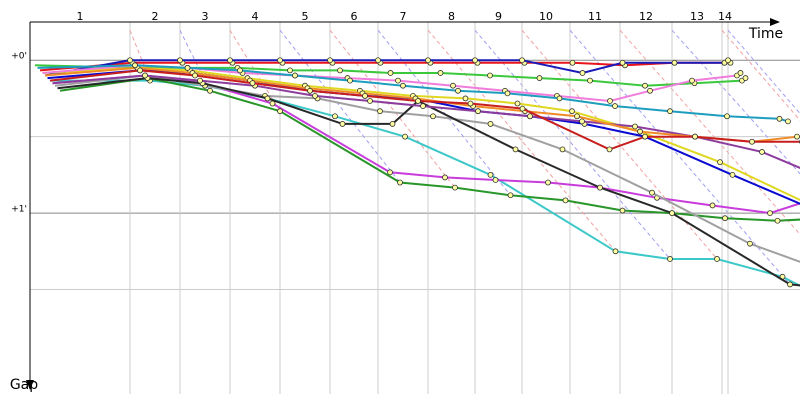  Describe the element at coordinates (155, 16) in the screenshot. I see `lap-label: 2` at that location.